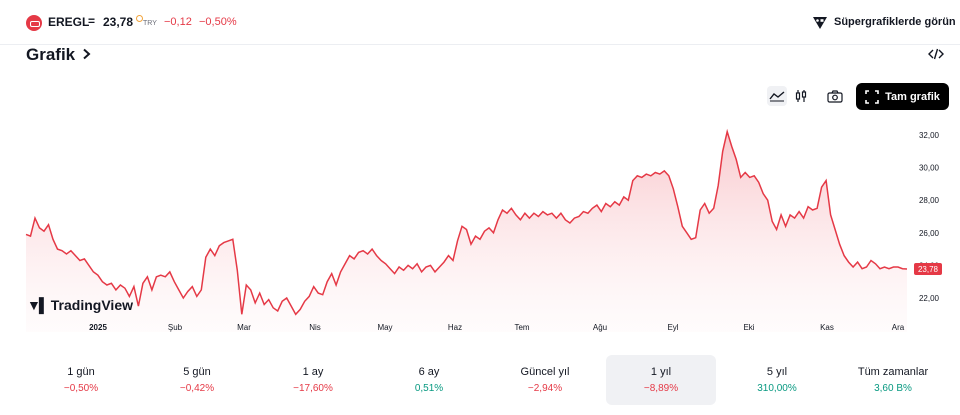 This screenshot has width=960, height=415. Describe the element at coordinates (315, 327) in the screenshot. I see `x-tick-label: Nis` at that location.